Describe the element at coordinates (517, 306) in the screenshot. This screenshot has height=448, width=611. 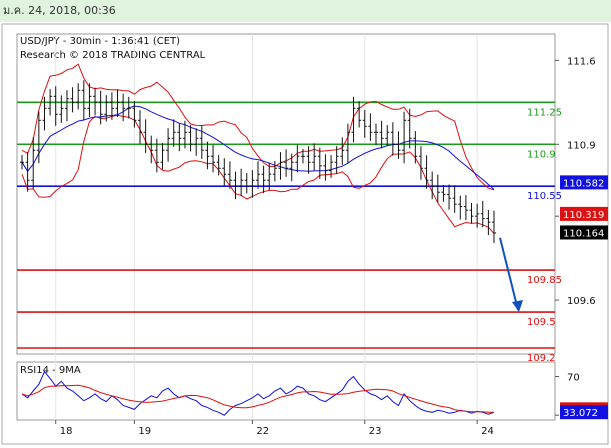
I see `arrow-head` at that location.